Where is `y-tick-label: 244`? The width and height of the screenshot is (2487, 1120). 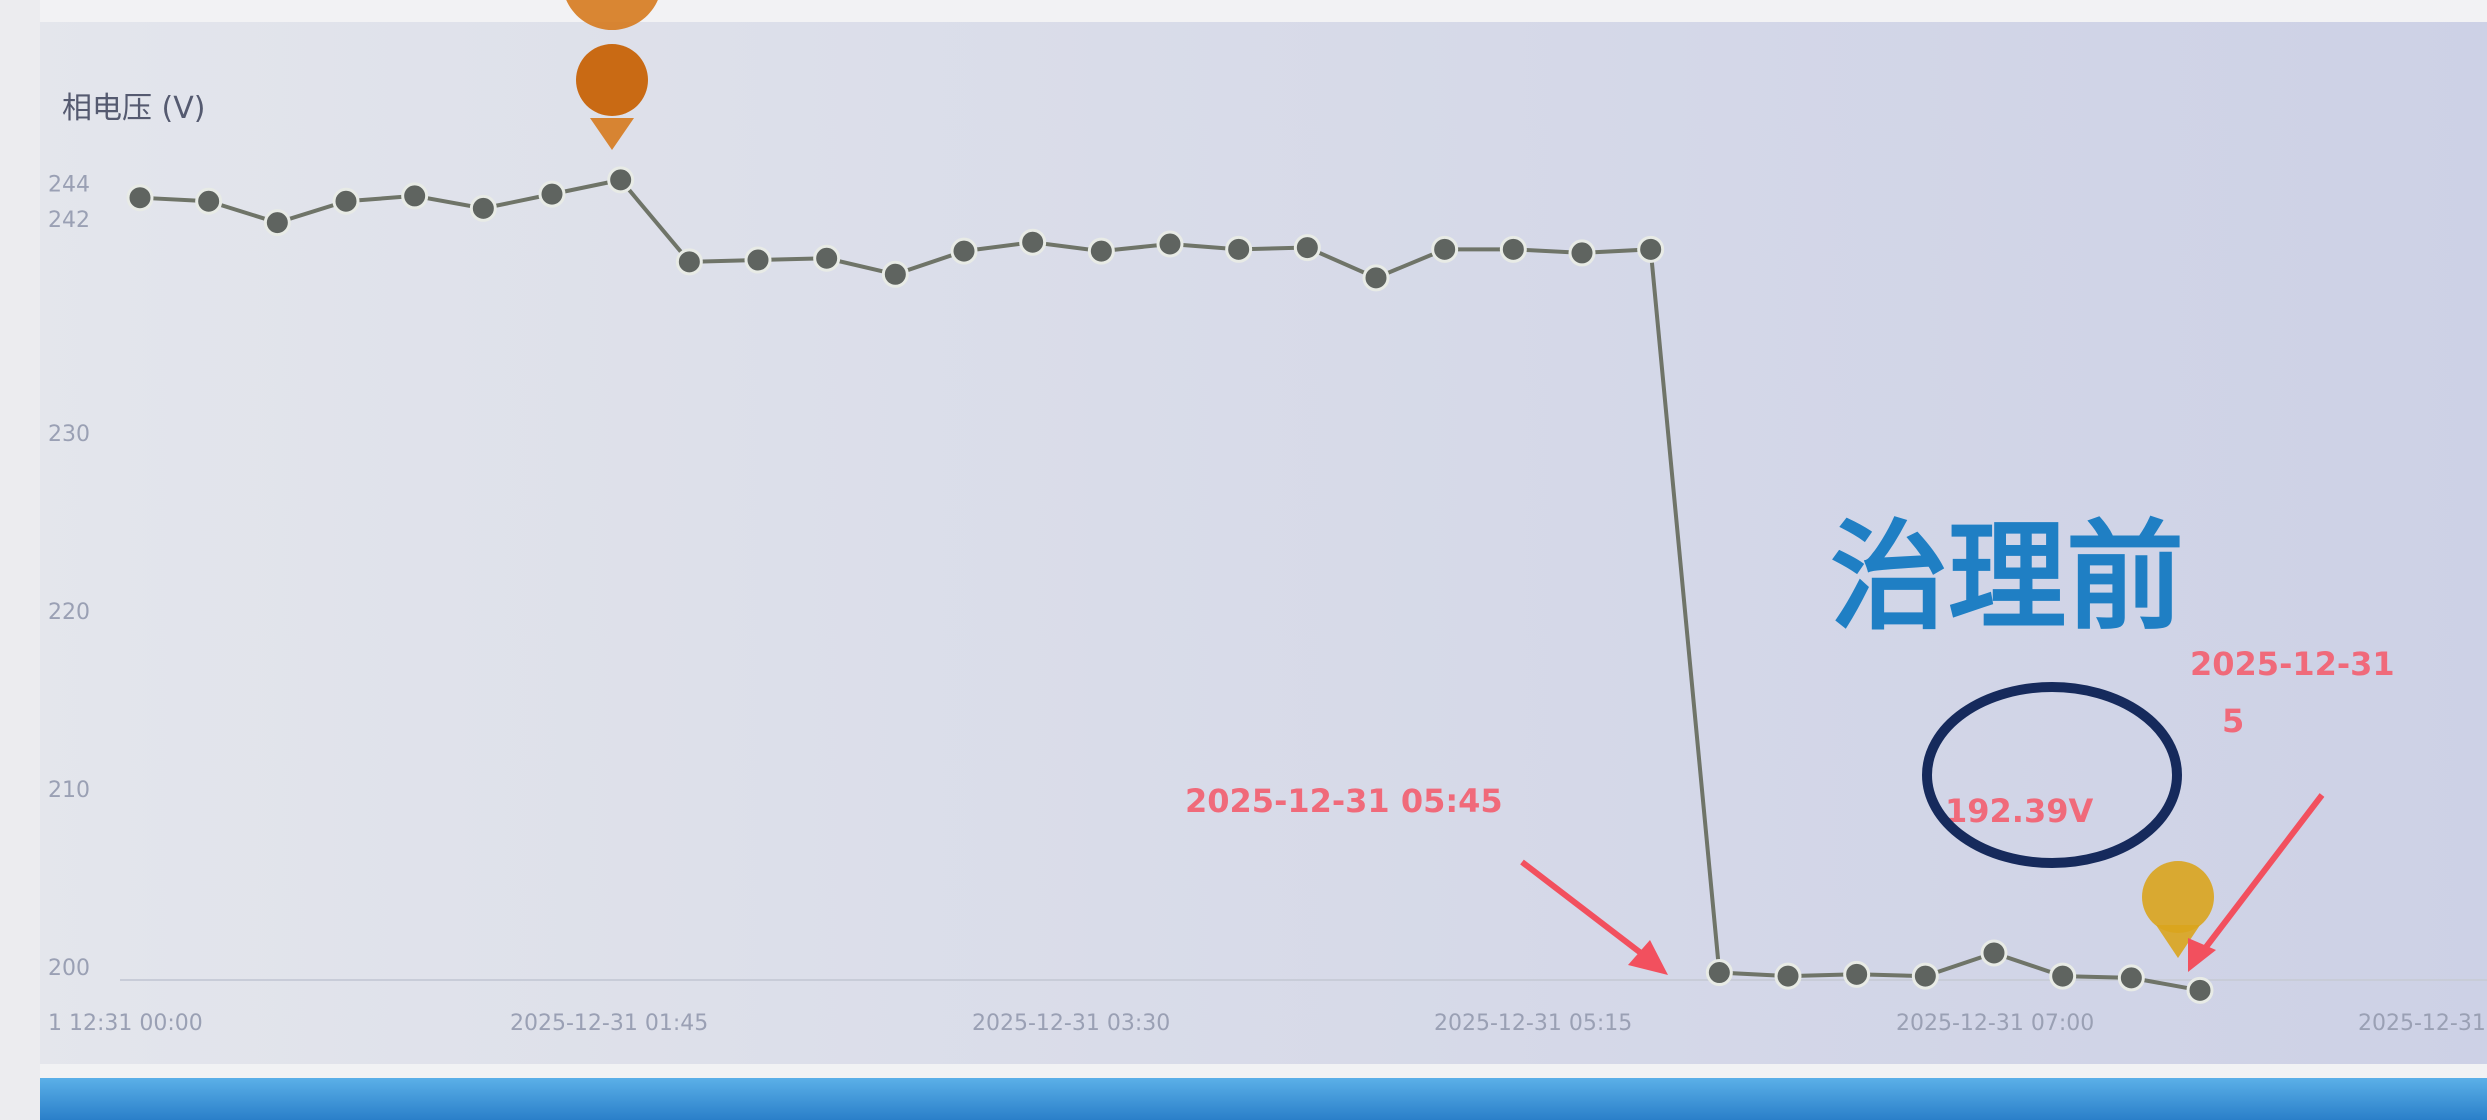 y-tick-label: 244 is located at coordinates (69, 184).